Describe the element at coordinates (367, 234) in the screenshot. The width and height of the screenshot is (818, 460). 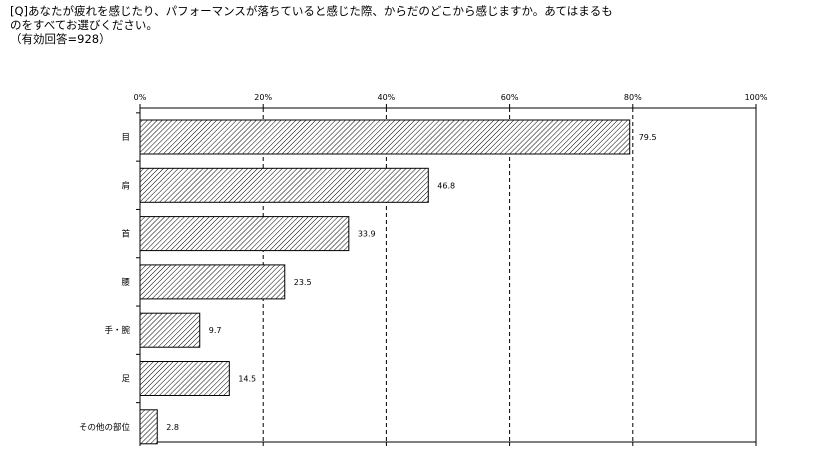
I see `value-label: 33.9` at that location.